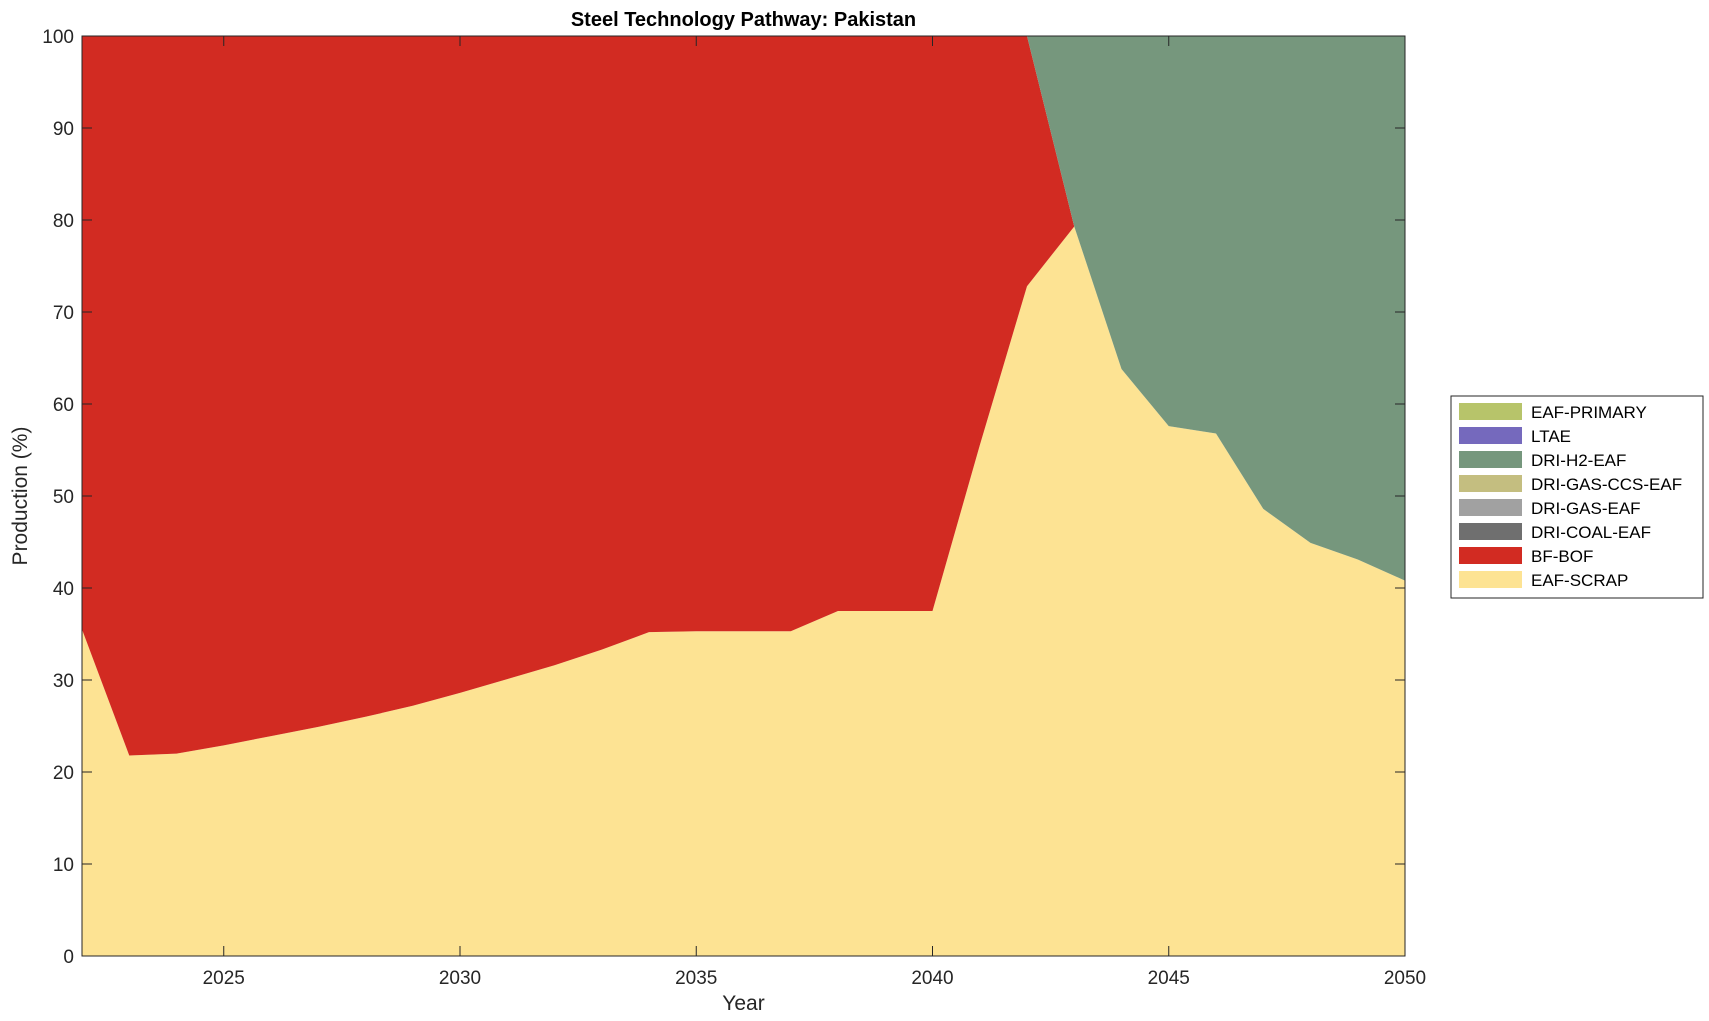  I want to click on x-tick-label: 2045, so click(1169, 978).